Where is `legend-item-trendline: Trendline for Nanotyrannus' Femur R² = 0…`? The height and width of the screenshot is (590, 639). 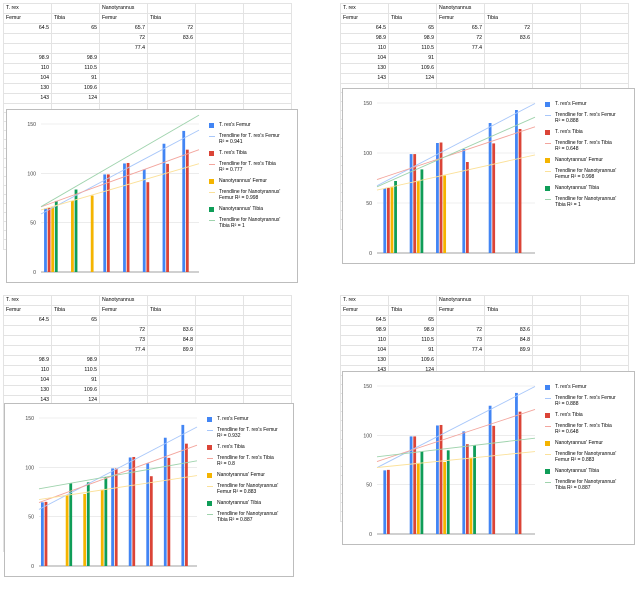 legend-item-trendline: Trendline for Nanotyrannus' Femur R² = 0… is located at coordinates (245, 195).